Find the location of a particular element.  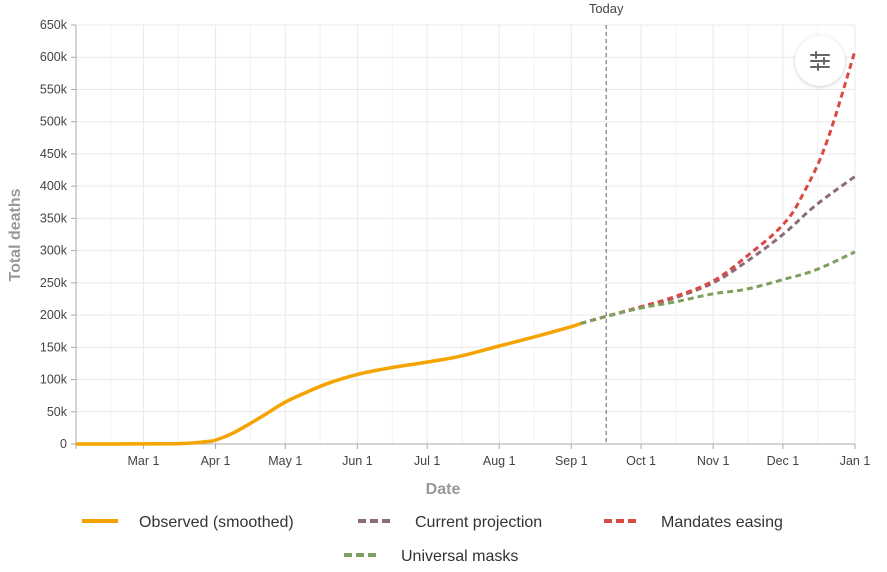

legend-label-mandates-easing: Mandates easing is located at coordinates (722, 522).